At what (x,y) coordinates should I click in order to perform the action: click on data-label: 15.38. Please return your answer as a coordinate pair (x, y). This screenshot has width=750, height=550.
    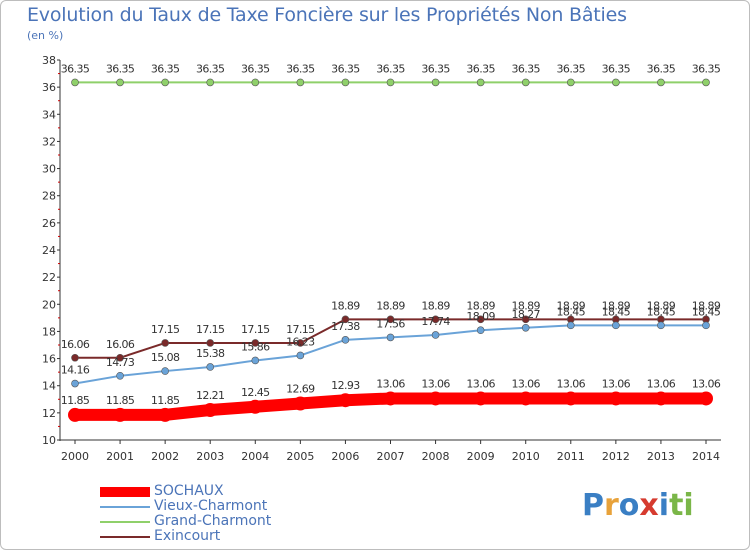
    Looking at the image, I should click on (210, 353).